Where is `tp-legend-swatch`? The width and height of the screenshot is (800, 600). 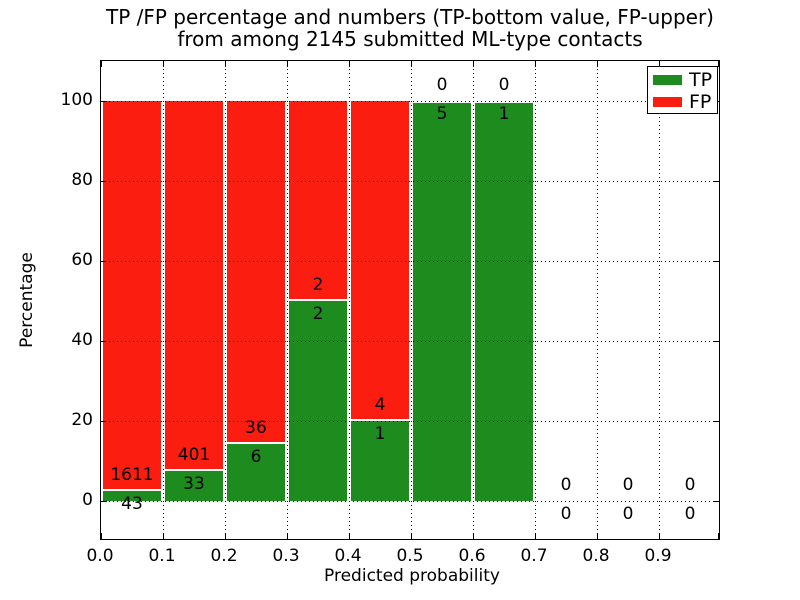 tp-legend-swatch is located at coordinates (667, 80).